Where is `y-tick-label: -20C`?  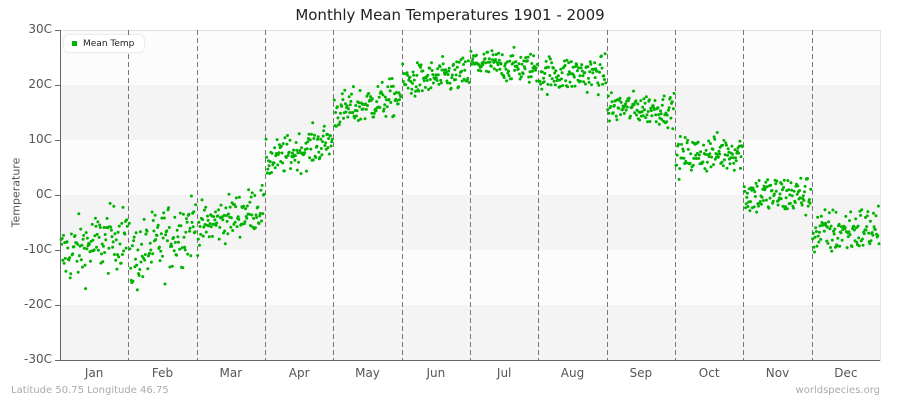 y-tick-label: -20C is located at coordinates (38, 304).